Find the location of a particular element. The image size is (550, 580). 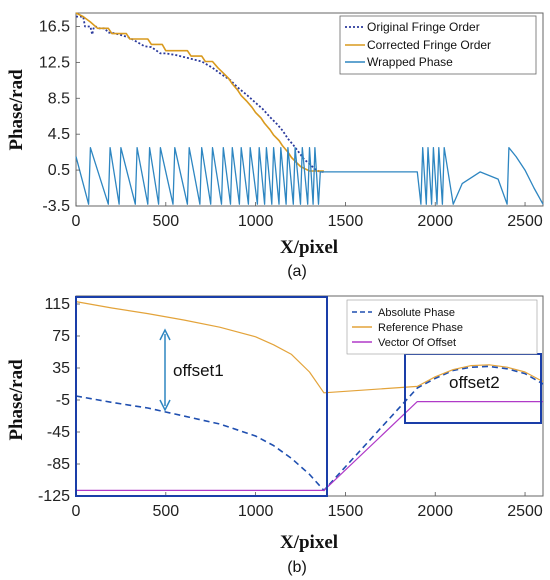

offset1-arrow is located at coordinates (165, 370).